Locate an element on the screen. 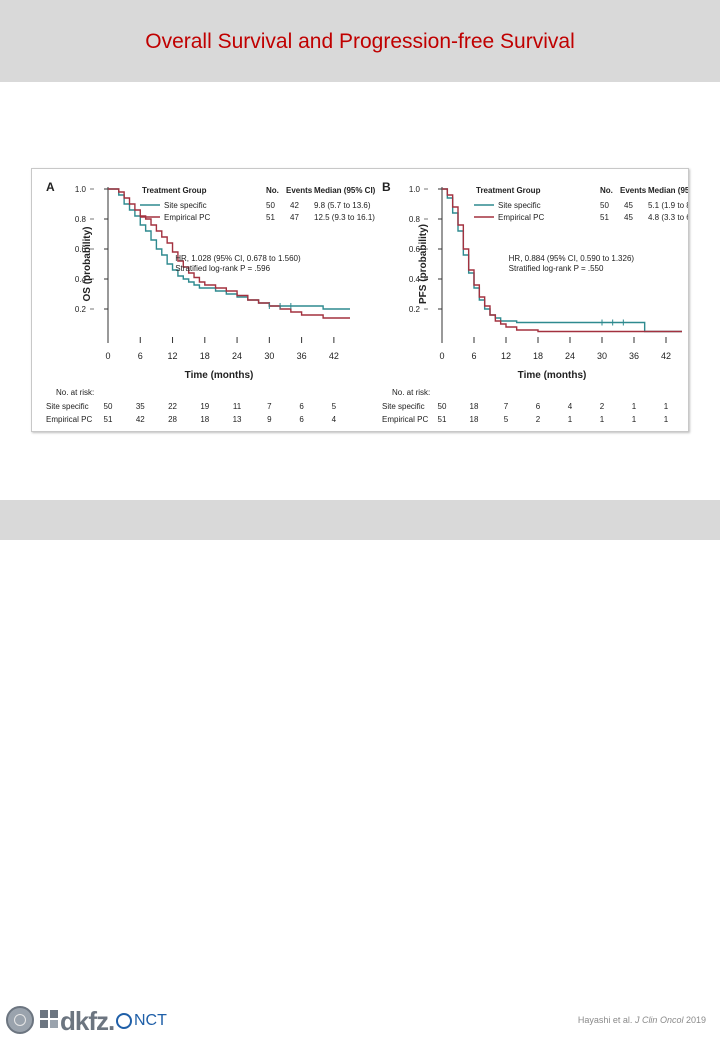  y-tick-label: 0.2 is located at coordinates (415, 309).